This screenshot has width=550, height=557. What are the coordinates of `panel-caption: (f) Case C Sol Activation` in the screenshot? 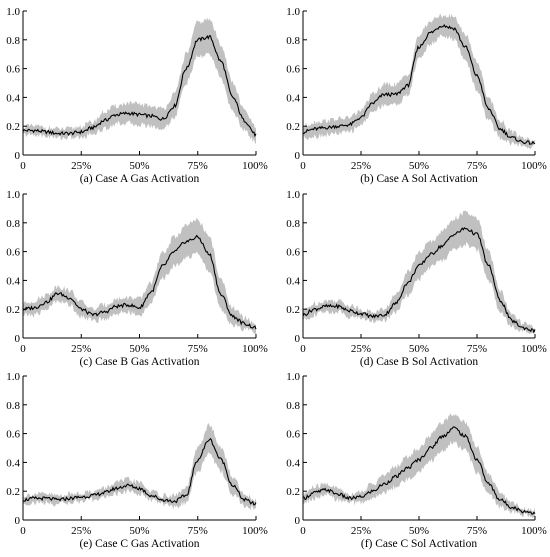 It's located at (419, 544).